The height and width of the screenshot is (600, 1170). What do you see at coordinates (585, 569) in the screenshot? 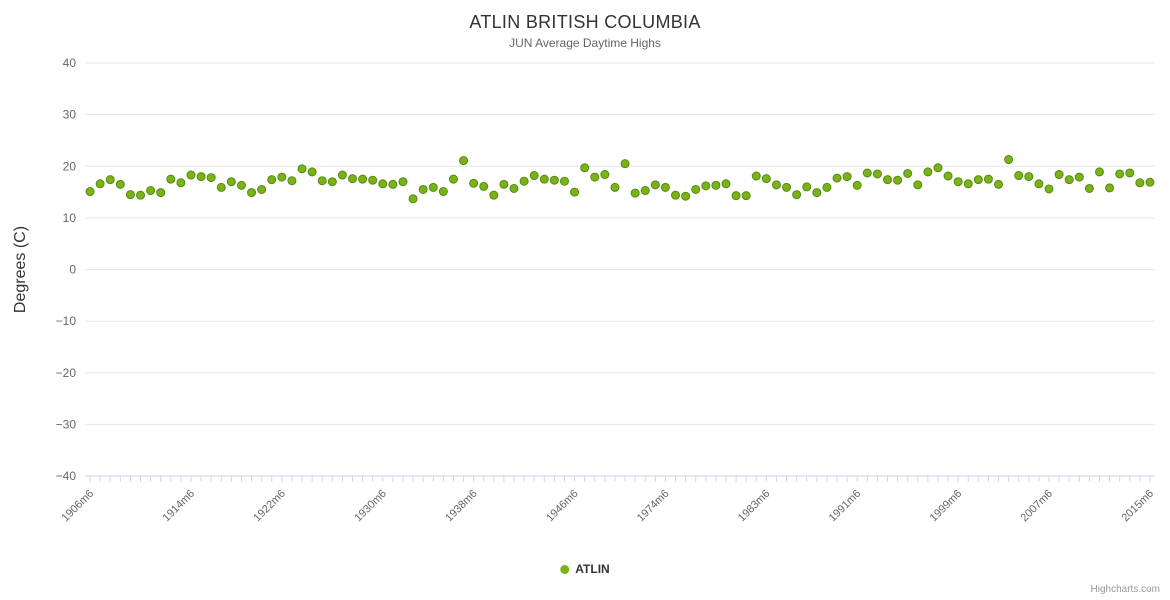
I see `legend-item-atlin: ATLIN` at bounding box center [585, 569].